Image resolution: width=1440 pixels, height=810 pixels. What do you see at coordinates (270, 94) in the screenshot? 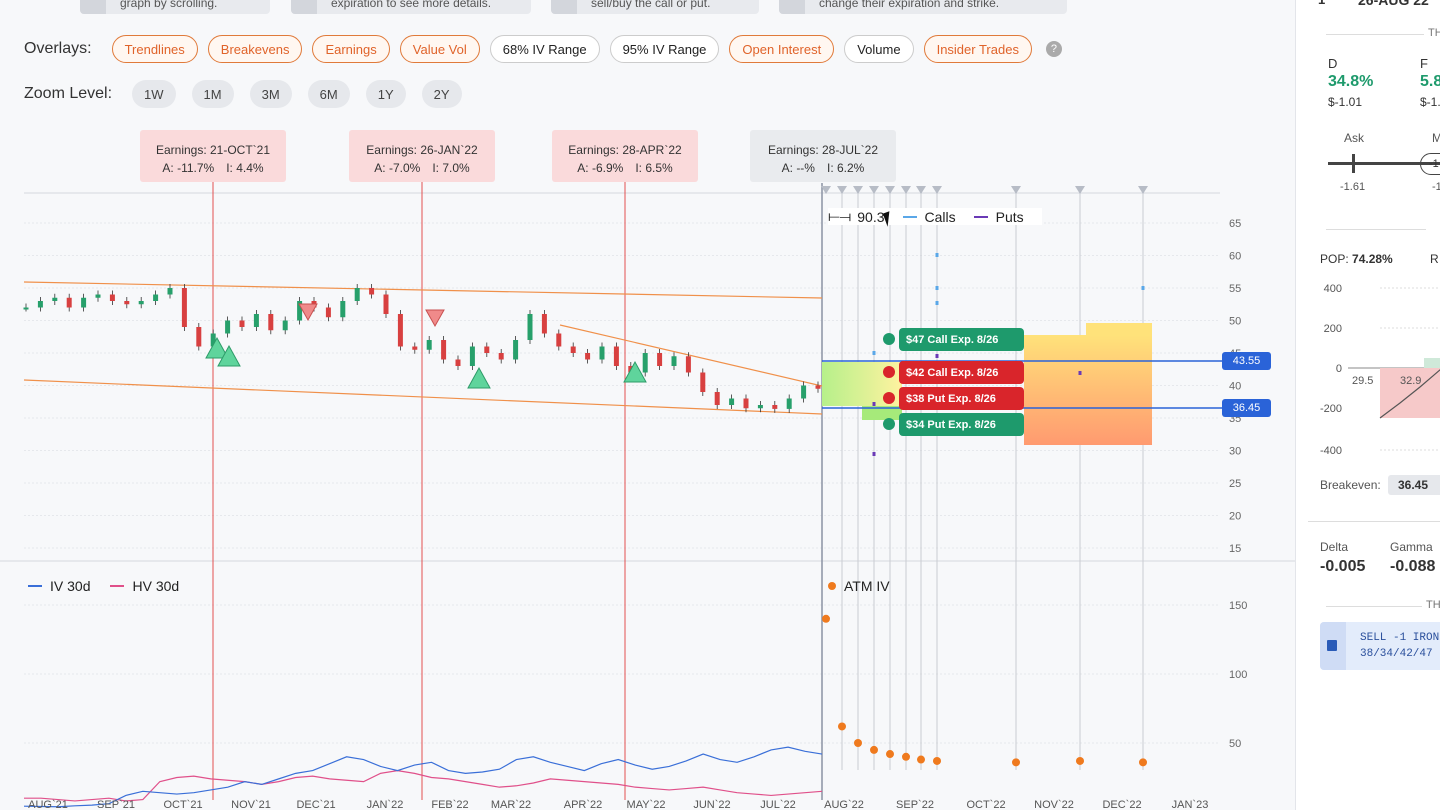
I see `zoom-3m-button: 3M` at bounding box center [270, 94].